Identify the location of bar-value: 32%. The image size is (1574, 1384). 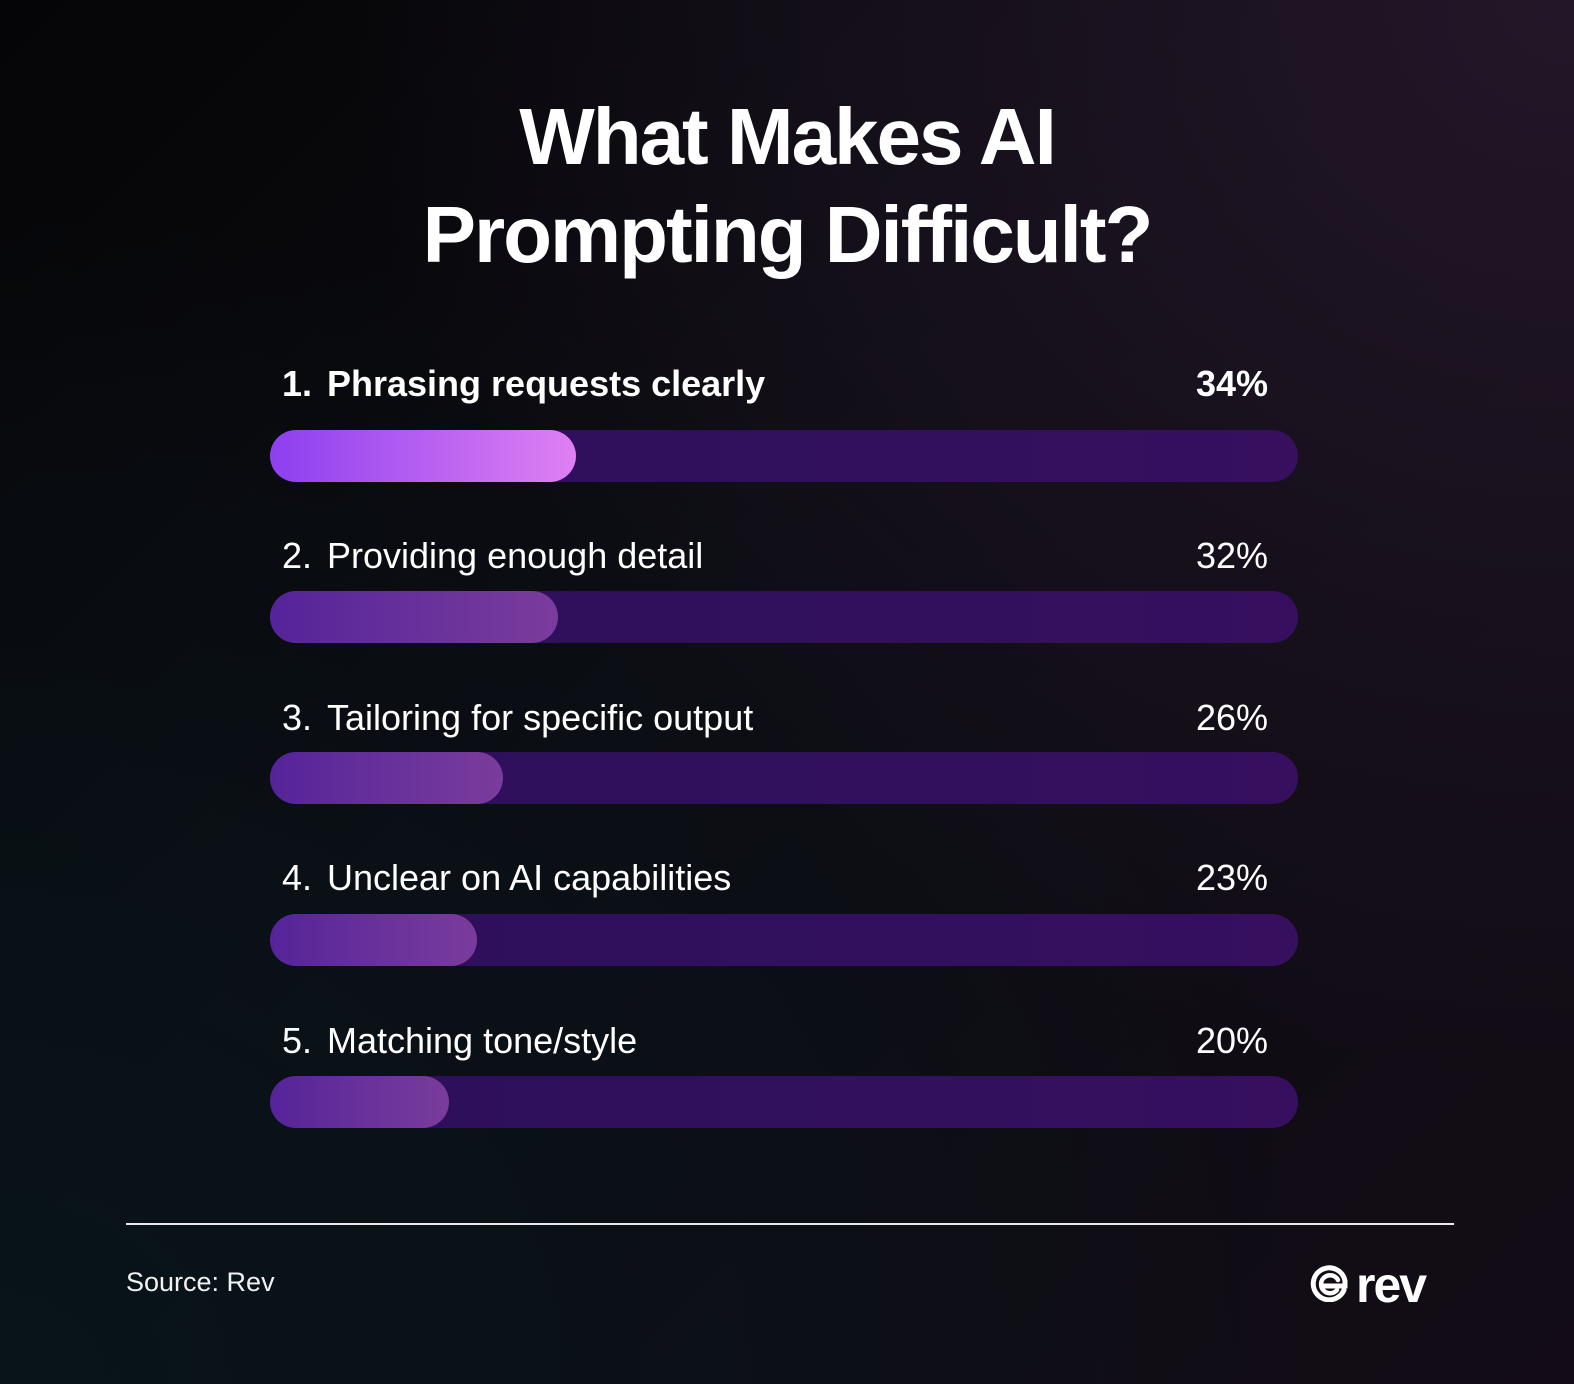
(1231, 555).